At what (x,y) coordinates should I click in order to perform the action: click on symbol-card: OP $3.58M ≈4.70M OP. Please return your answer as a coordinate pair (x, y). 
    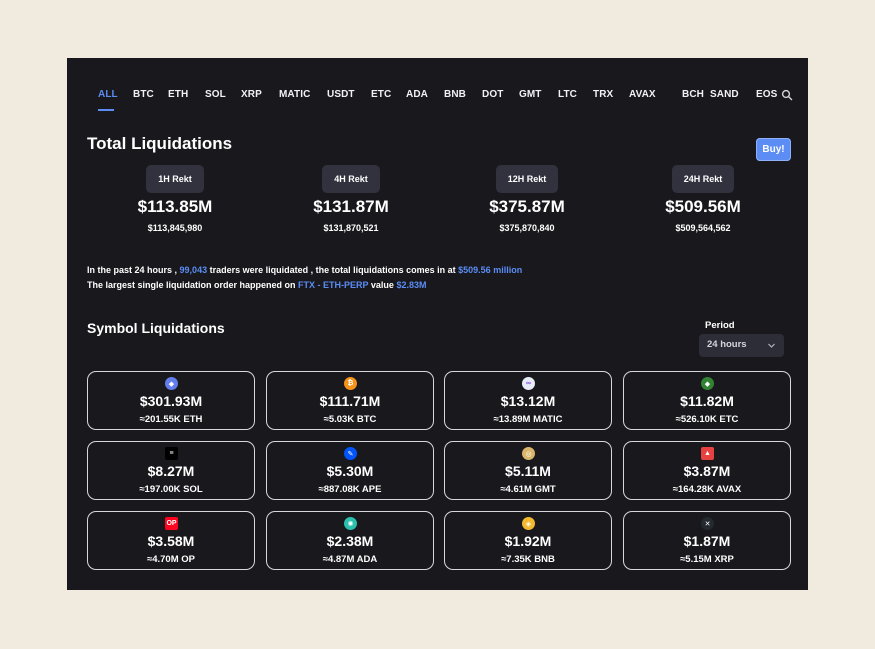
    Looking at the image, I should click on (171, 540).